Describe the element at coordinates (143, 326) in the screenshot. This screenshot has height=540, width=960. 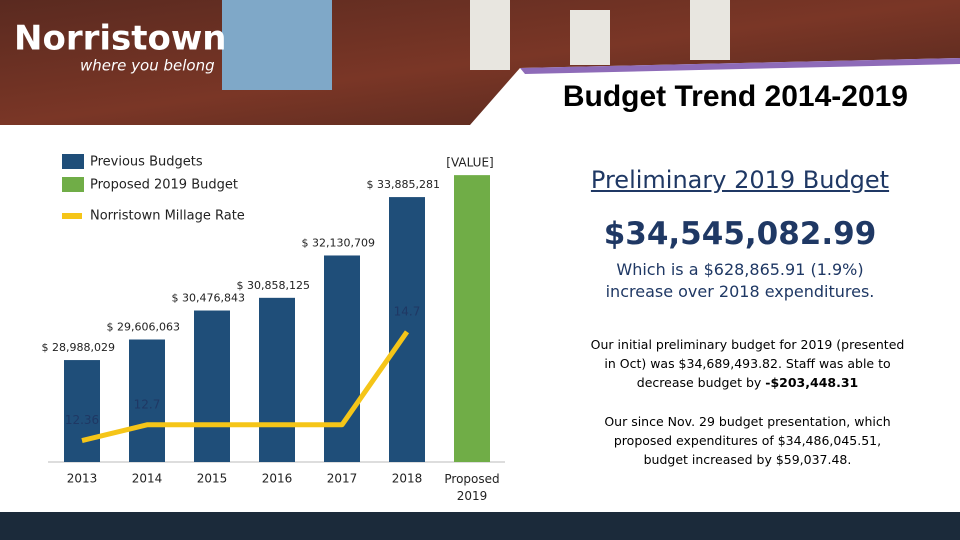
I see `data-label: $ 29,606,063` at that location.